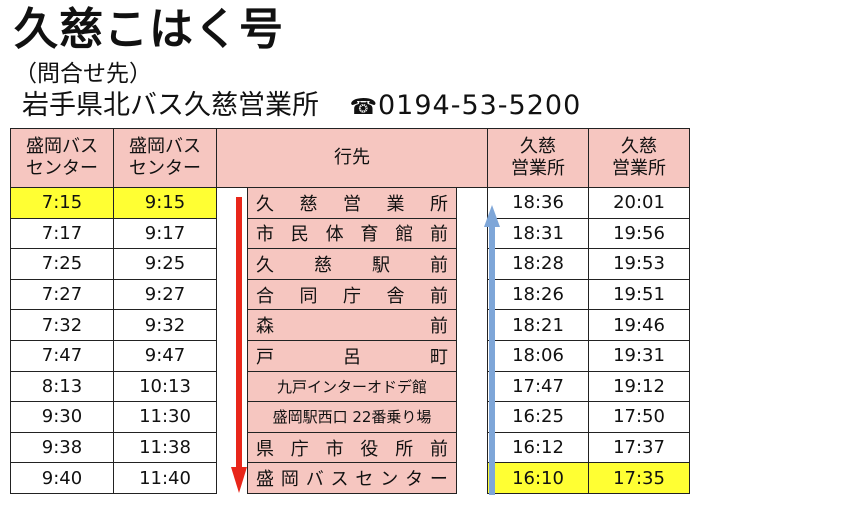 This screenshot has height=524, width=867. Describe the element at coordinates (62, 264) in the screenshot. I see `departure-time-1: 7:25` at that location.